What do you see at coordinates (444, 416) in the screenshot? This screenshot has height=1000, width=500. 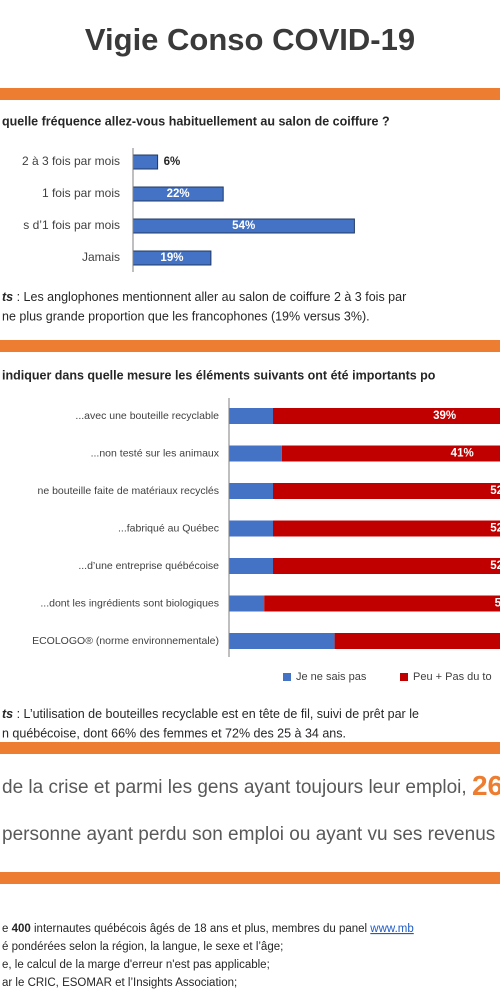 I see `value-label: 39%` at bounding box center [444, 416].